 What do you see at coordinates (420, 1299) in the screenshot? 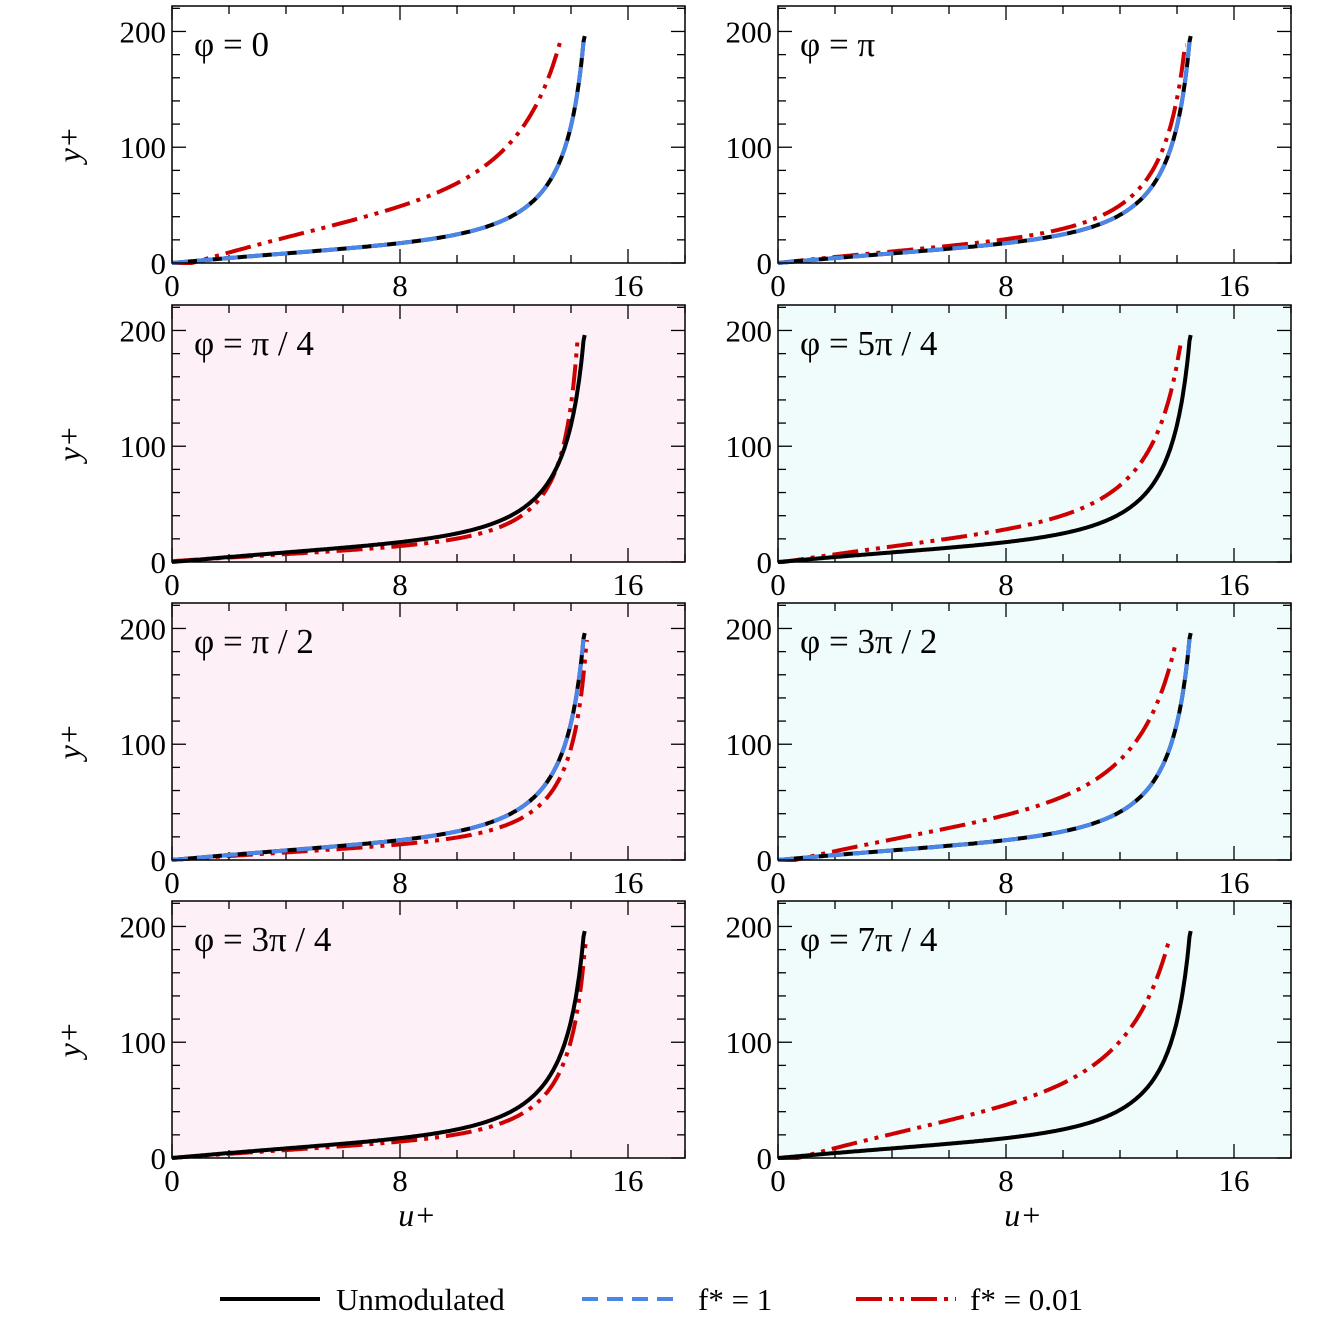
I see `legend-label-unmodulated: Unmodulated` at bounding box center [420, 1299].